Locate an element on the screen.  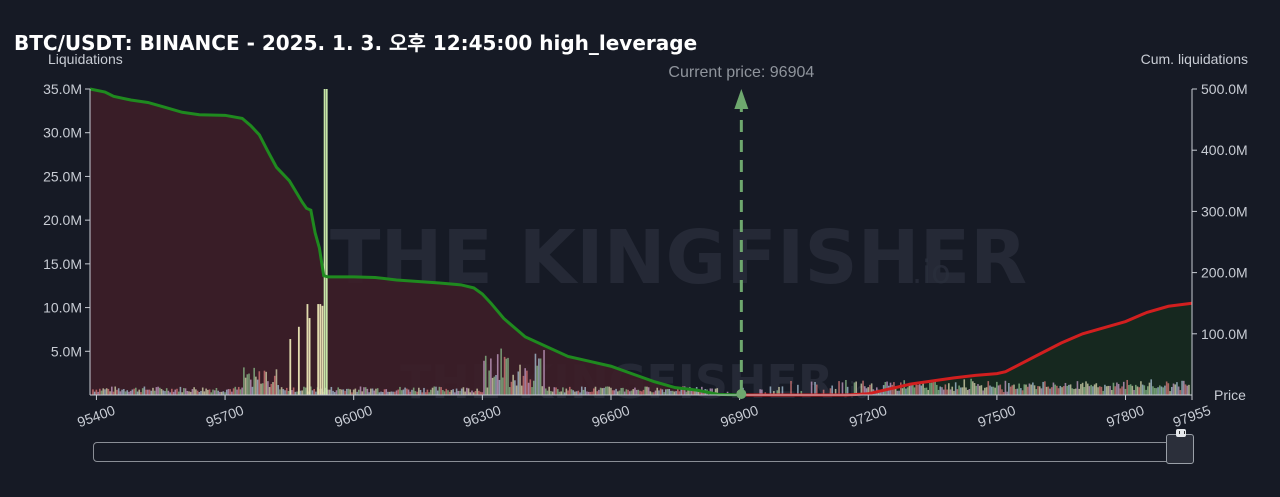
y-right-tick-label: 500.0M is located at coordinates (1224, 89).